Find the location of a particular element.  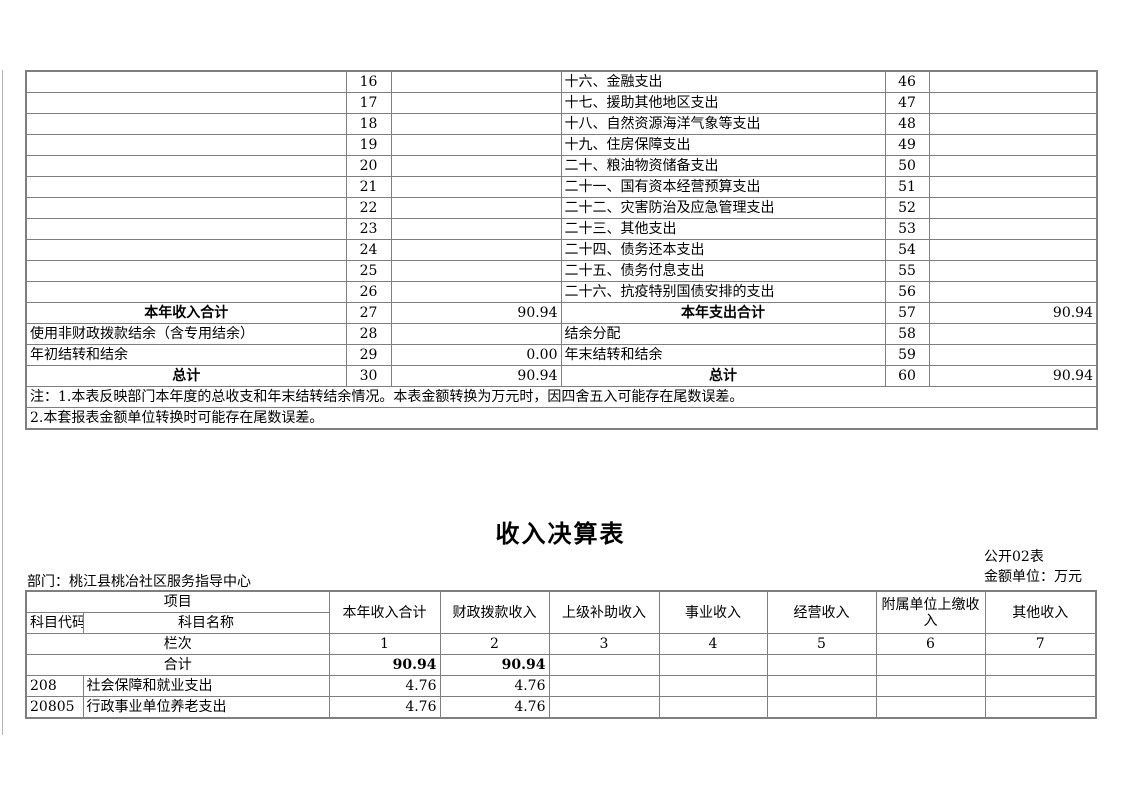

table-row: 17 十七、援助其他地区支出 47 is located at coordinates (561, 103).